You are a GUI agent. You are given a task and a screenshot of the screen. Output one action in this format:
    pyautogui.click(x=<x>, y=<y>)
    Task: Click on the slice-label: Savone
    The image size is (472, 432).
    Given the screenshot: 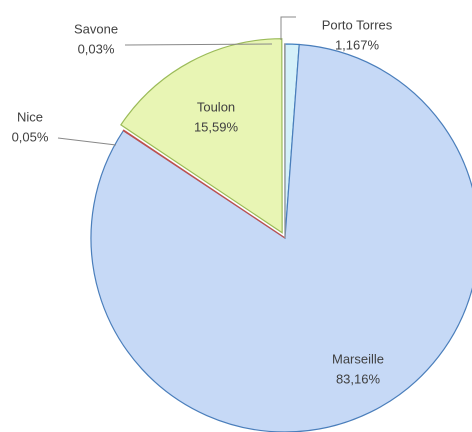 What is the action you would take?
    pyautogui.click(x=96, y=28)
    